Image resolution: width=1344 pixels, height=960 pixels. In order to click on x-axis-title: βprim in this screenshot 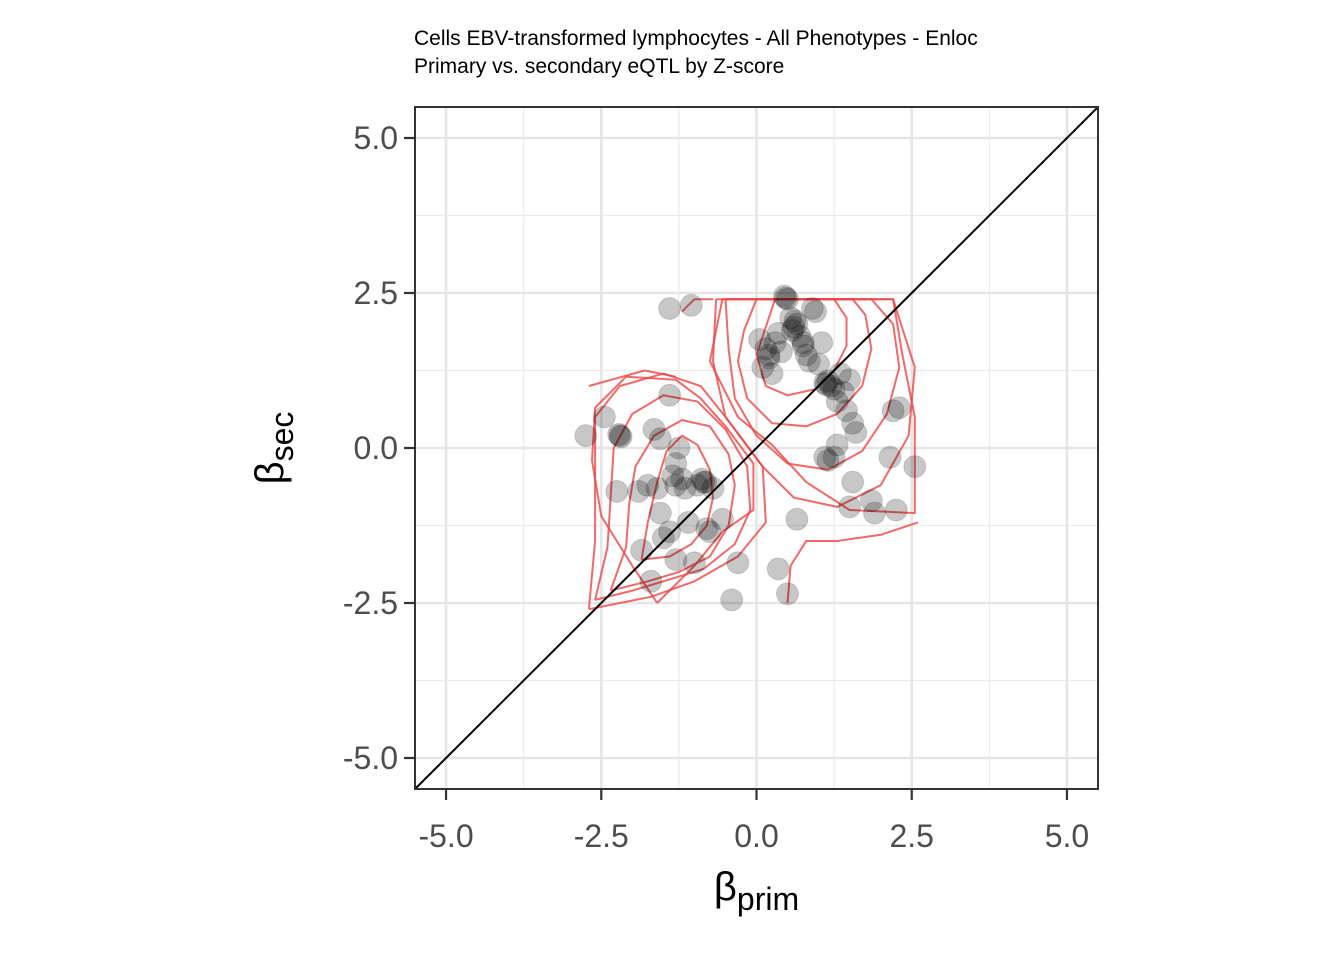, I will do `click(756, 891)`.